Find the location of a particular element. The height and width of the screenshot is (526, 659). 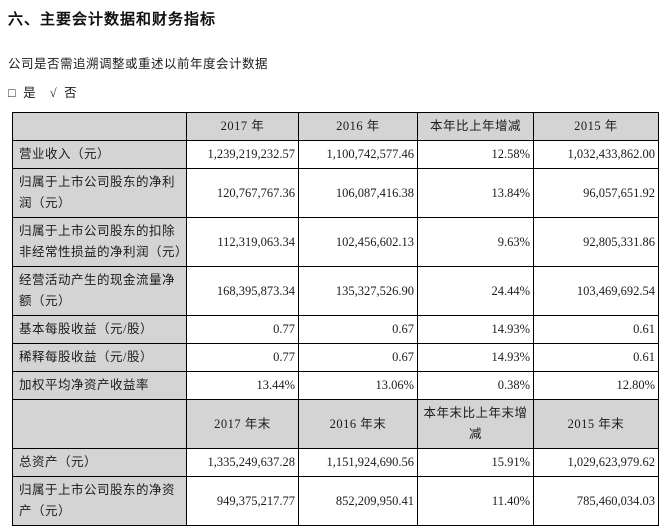

value-cell: 1,335,249,637.28 is located at coordinates (242, 462).